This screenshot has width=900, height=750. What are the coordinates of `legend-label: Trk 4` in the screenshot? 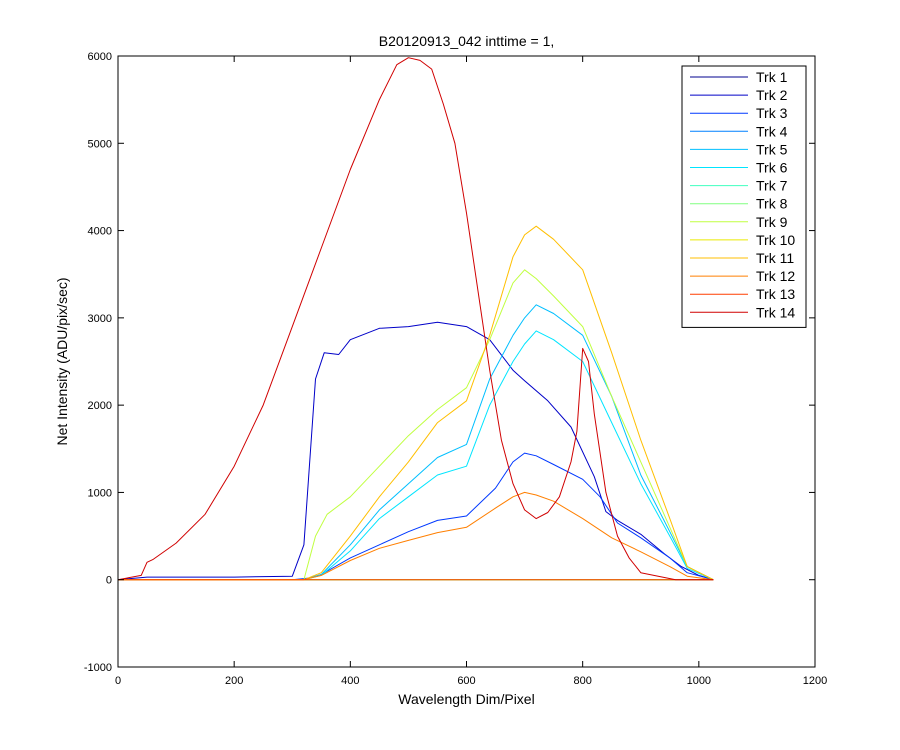 It's located at (772, 131).